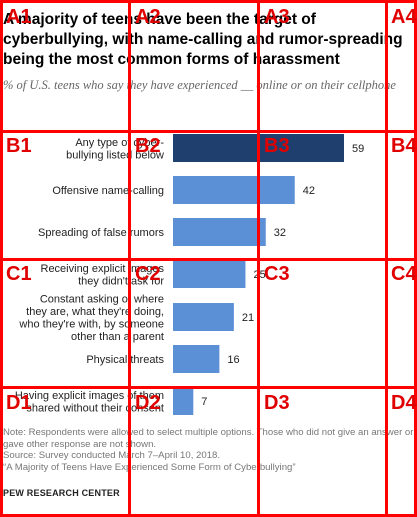 This screenshot has height=517, width=417. I want to click on value-label-4: 21, so click(248, 318).